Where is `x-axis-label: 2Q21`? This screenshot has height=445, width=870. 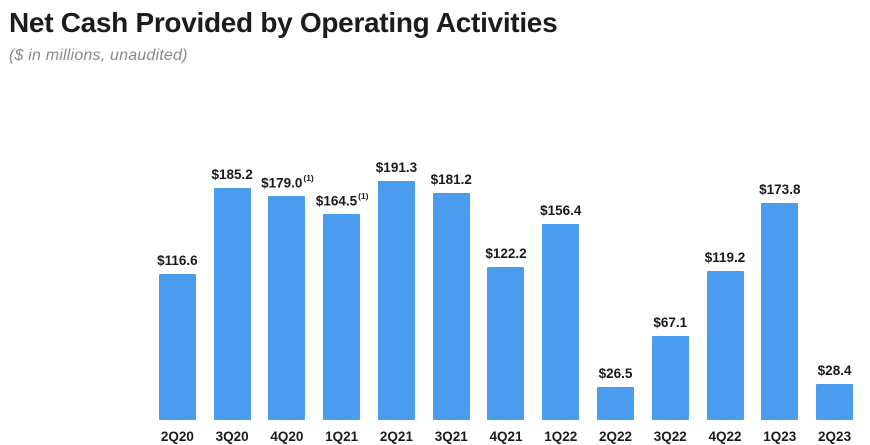 x-axis-label: 2Q21 is located at coordinates (396, 436).